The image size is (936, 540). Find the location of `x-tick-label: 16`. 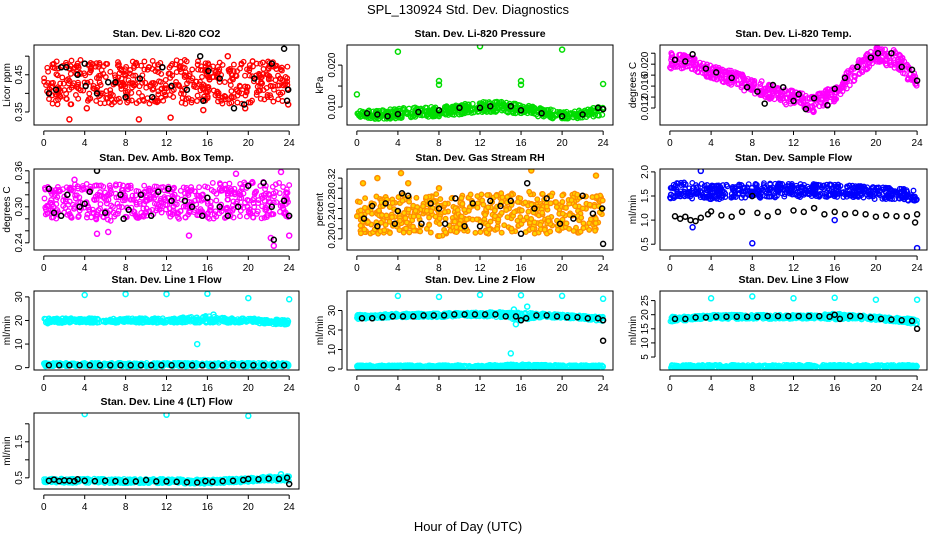

x-tick-label: 16 is located at coordinates (208, 268).